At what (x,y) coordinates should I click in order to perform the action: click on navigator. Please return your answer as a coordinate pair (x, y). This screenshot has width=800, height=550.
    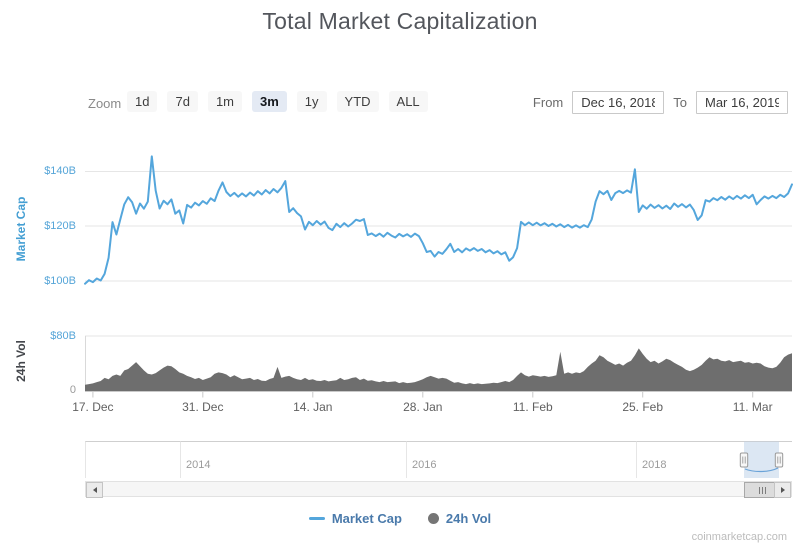
    Looking at the image, I should click on (438, 460).